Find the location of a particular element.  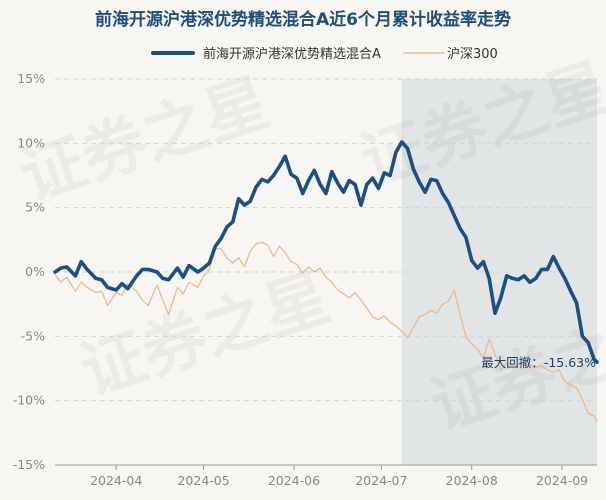

x-tick-label: 2024-06 is located at coordinates (294, 480).